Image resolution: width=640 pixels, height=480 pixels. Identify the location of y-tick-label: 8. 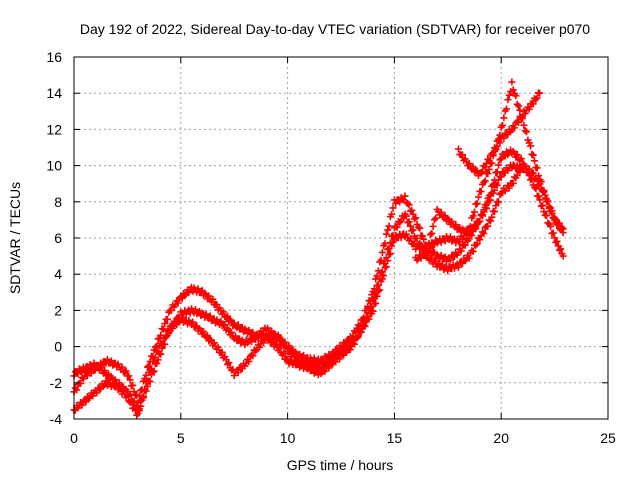
(58, 202).